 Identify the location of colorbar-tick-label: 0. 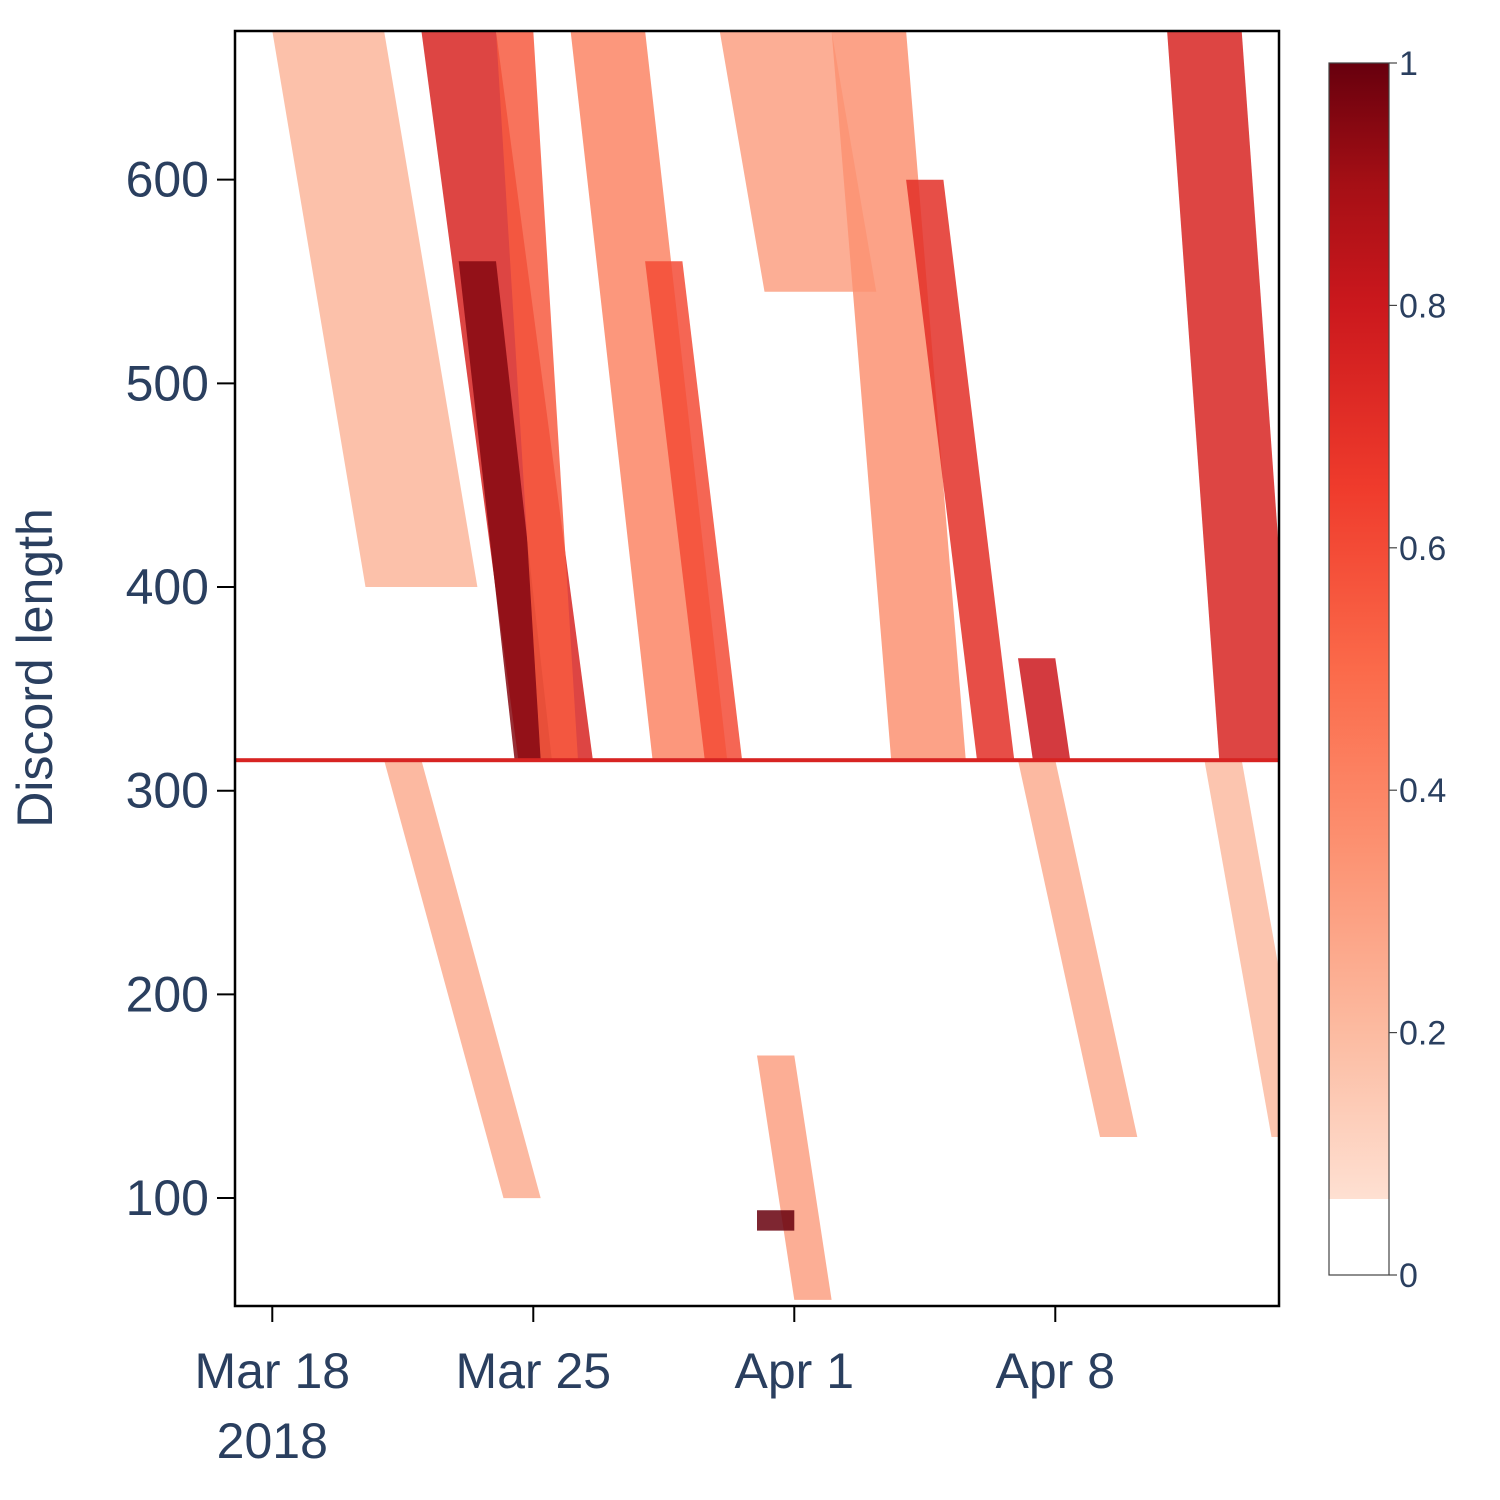
(1408, 1276).